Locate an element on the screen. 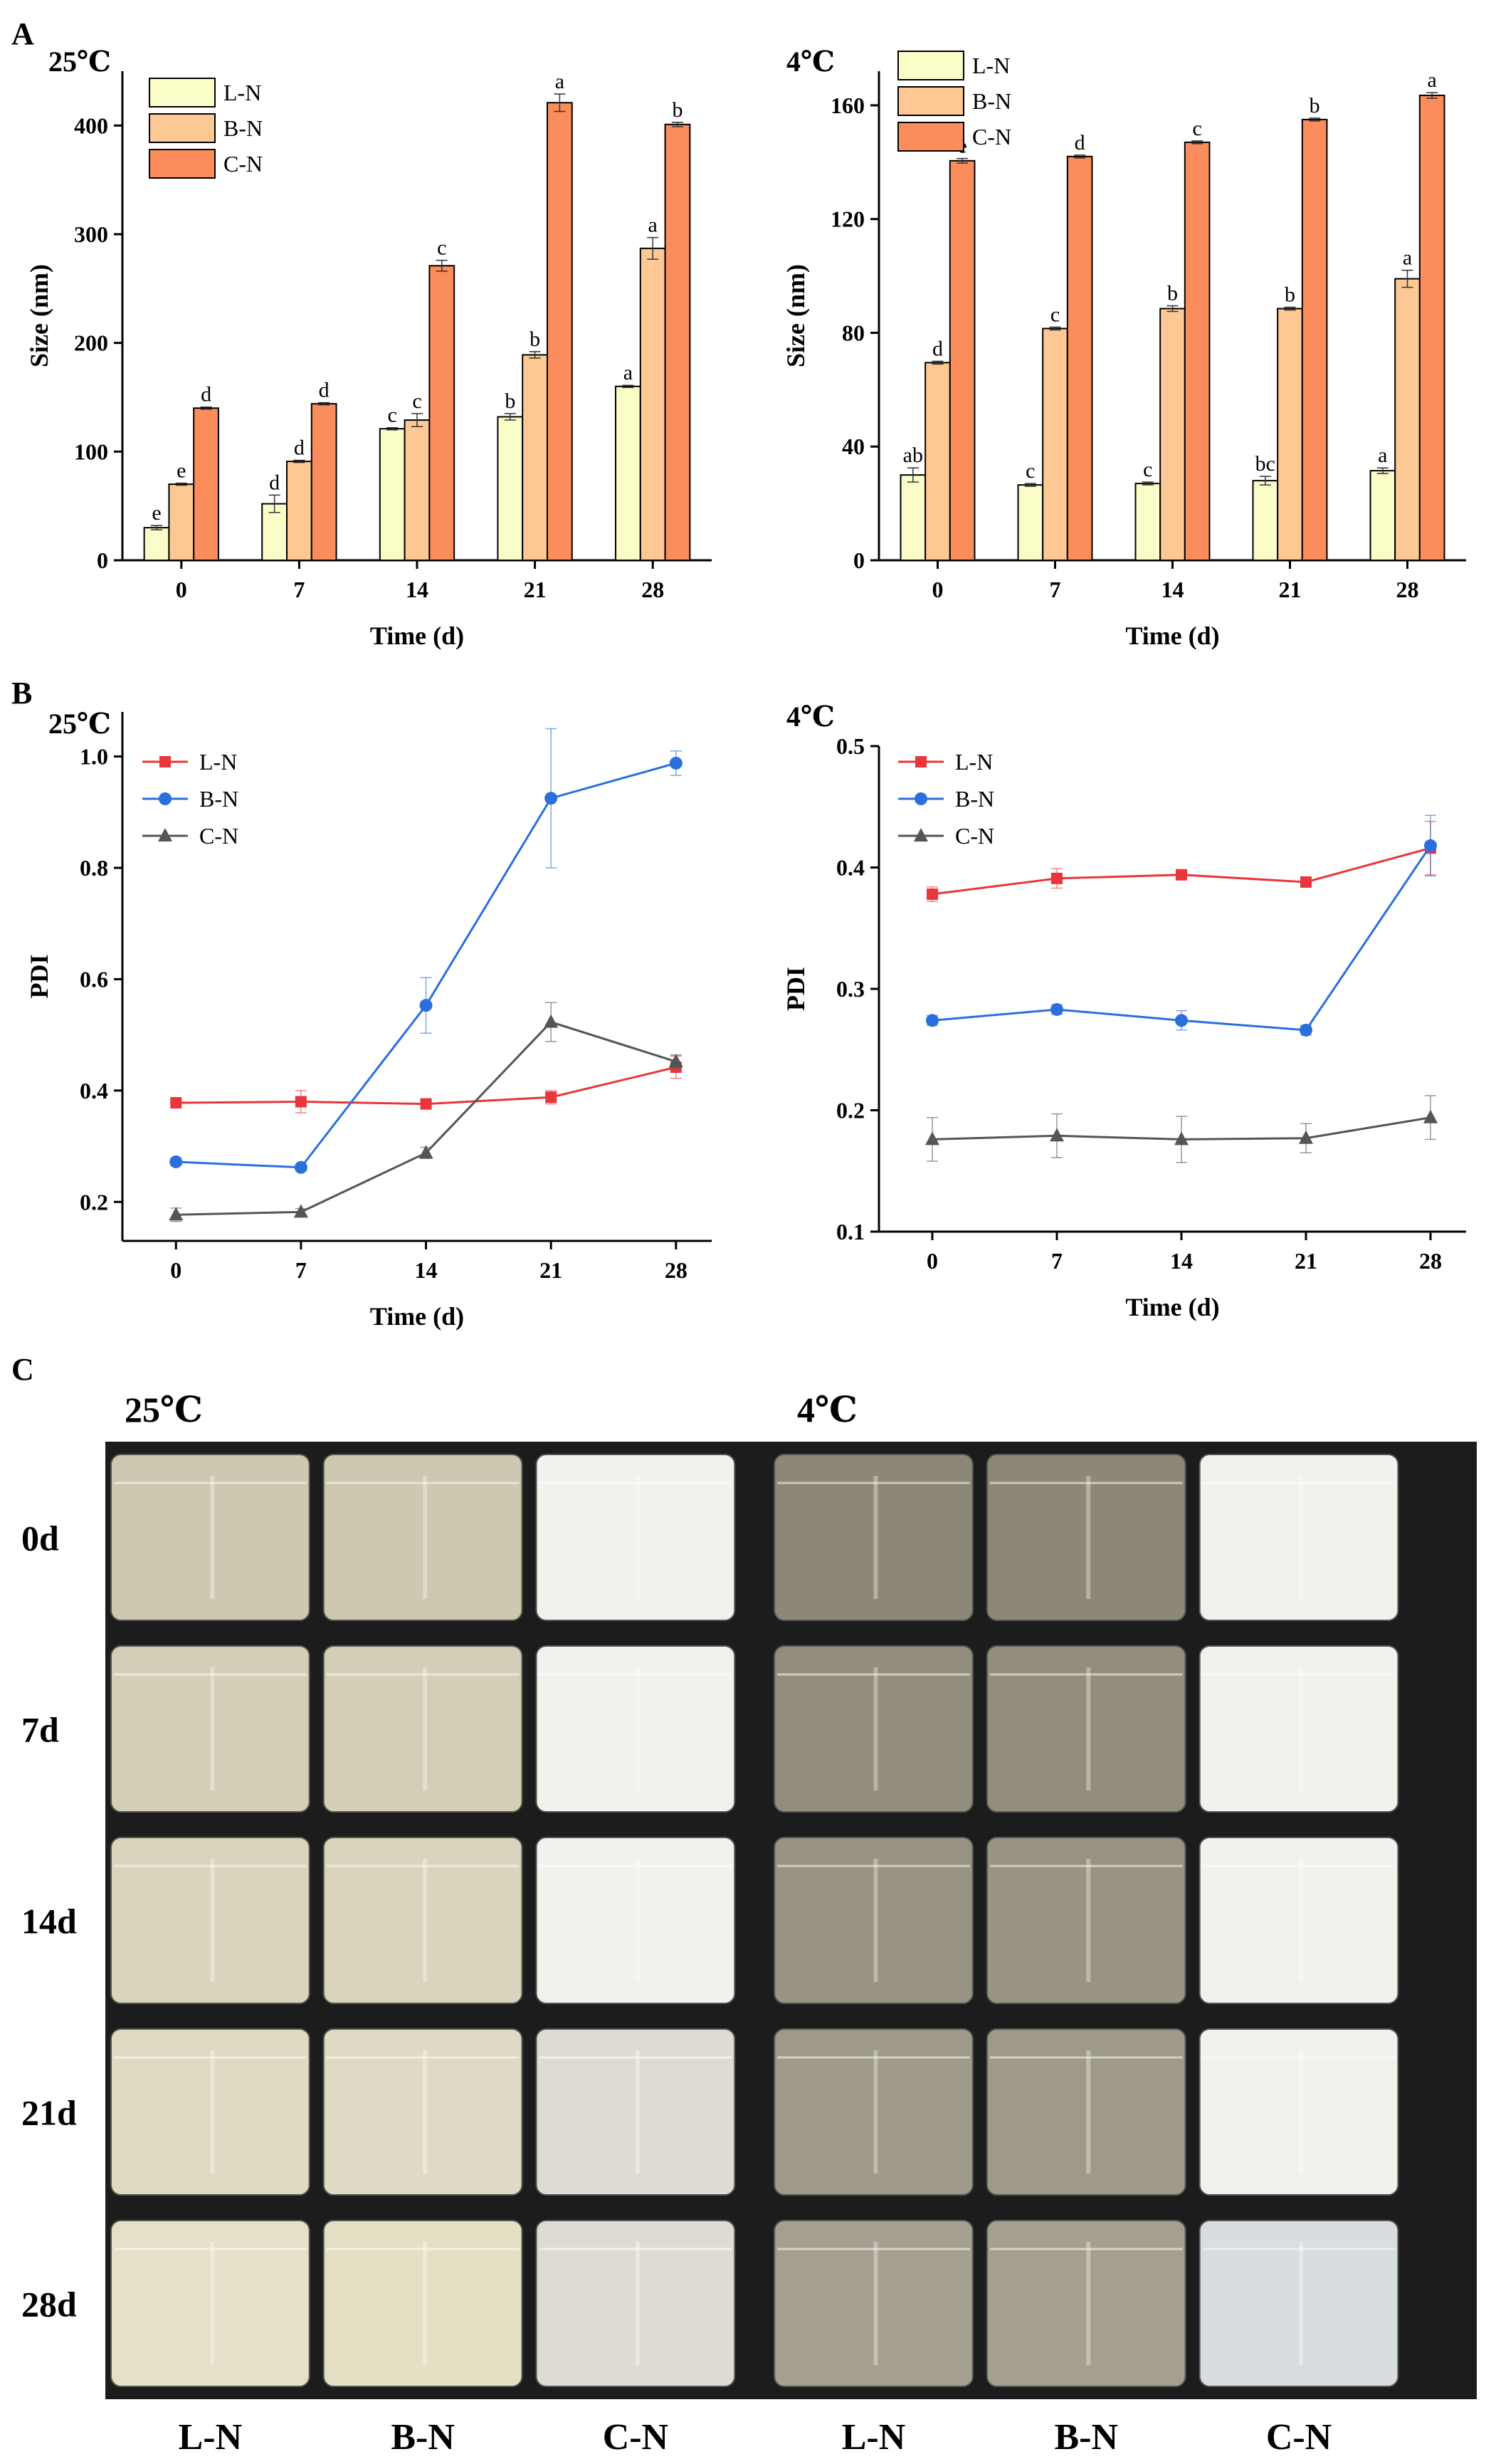 The image size is (1491, 2464). photo-column-label: L-N is located at coordinates (211, 2437).